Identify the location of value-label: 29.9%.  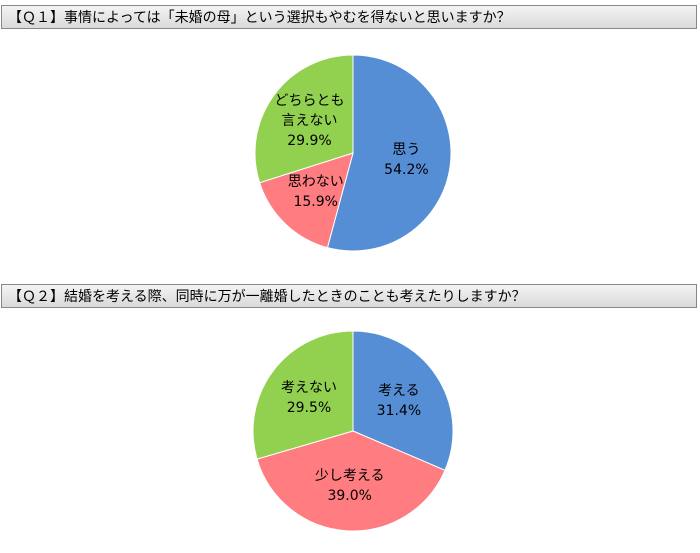
(309, 141).